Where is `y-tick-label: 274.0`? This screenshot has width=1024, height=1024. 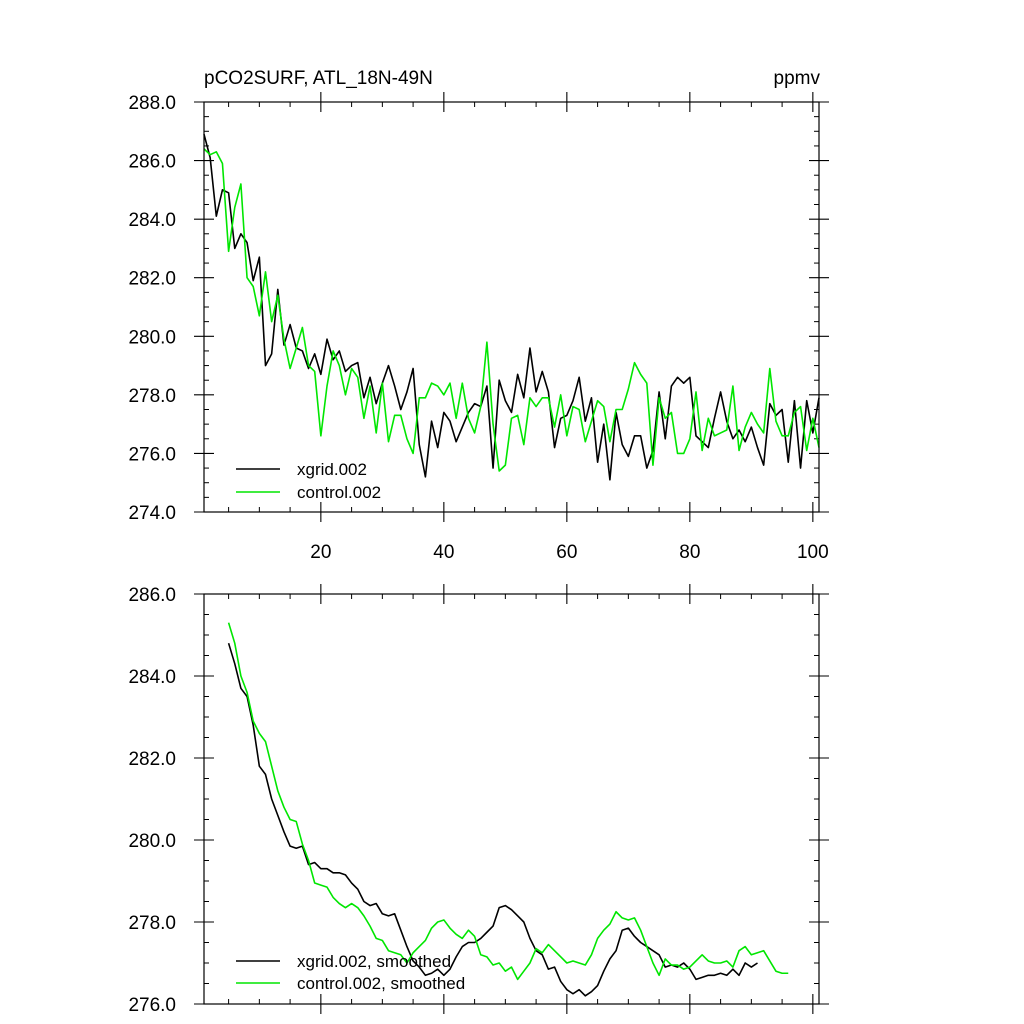 y-tick-label: 274.0 is located at coordinates (152, 513).